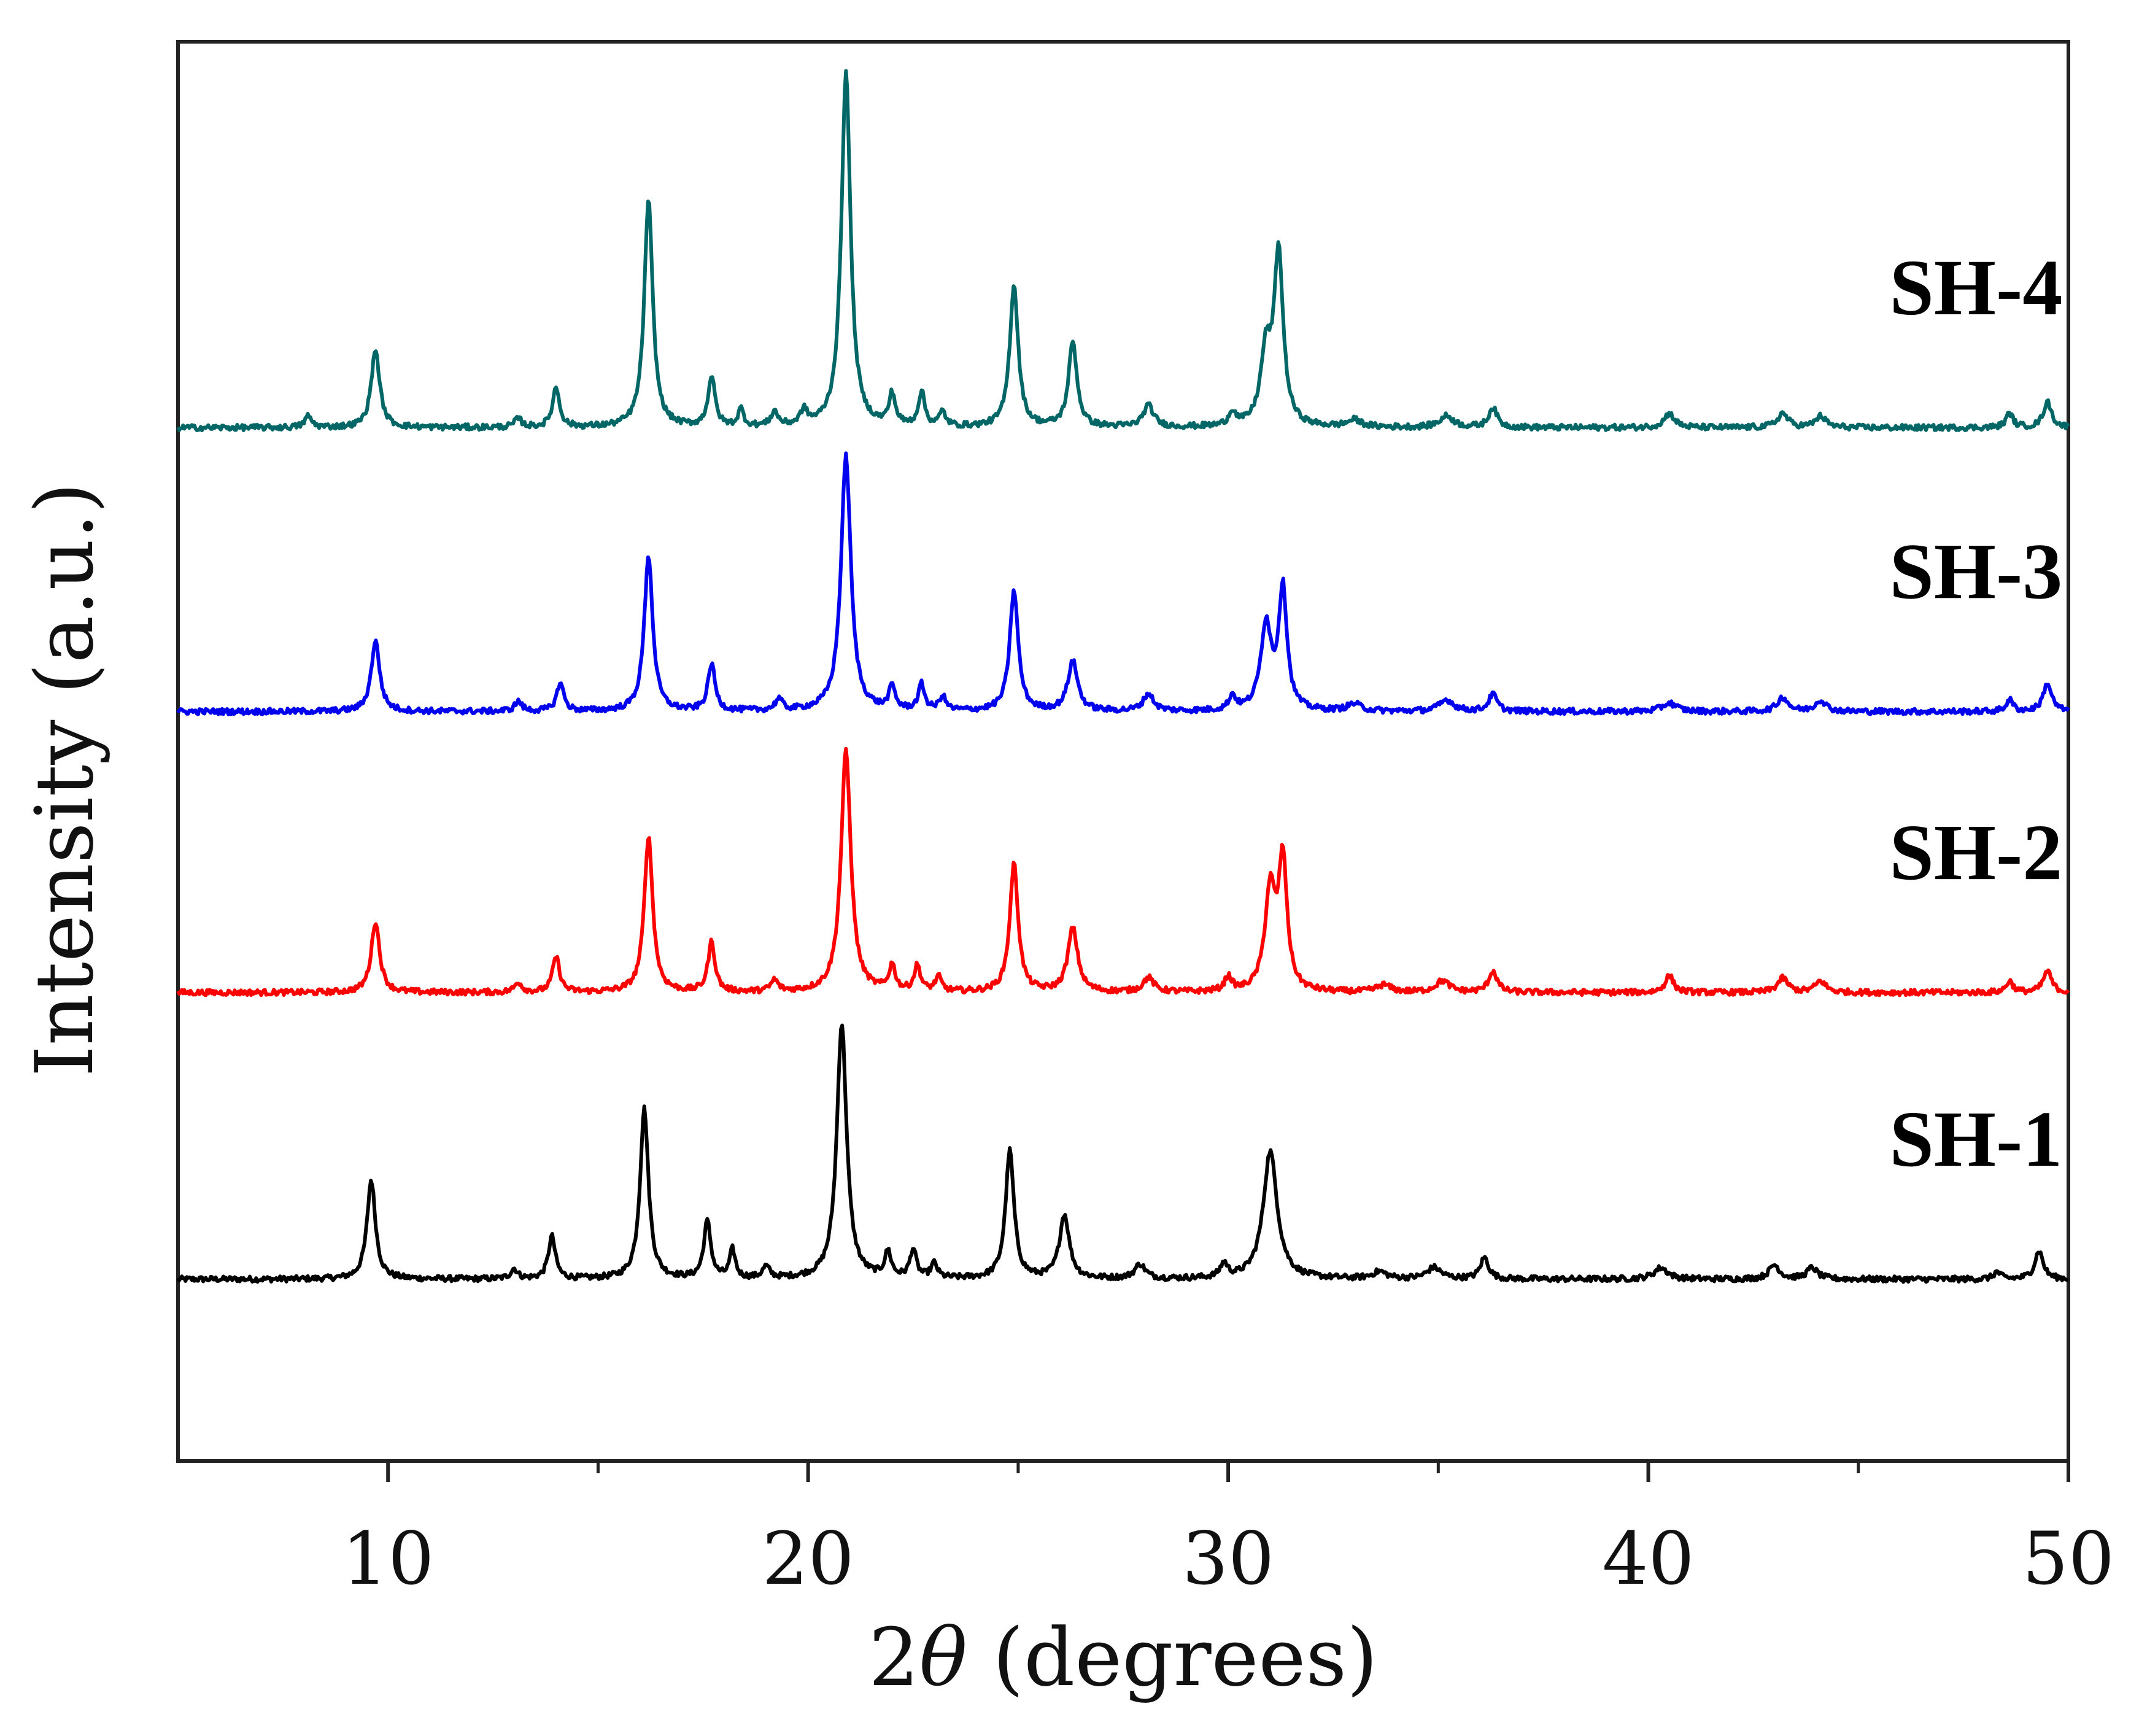 Image resolution: width=2131 pixels, height=1736 pixels. What do you see at coordinates (1976, 852) in the screenshot?
I see `series-label-sh-2: SH-2` at bounding box center [1976, 852].